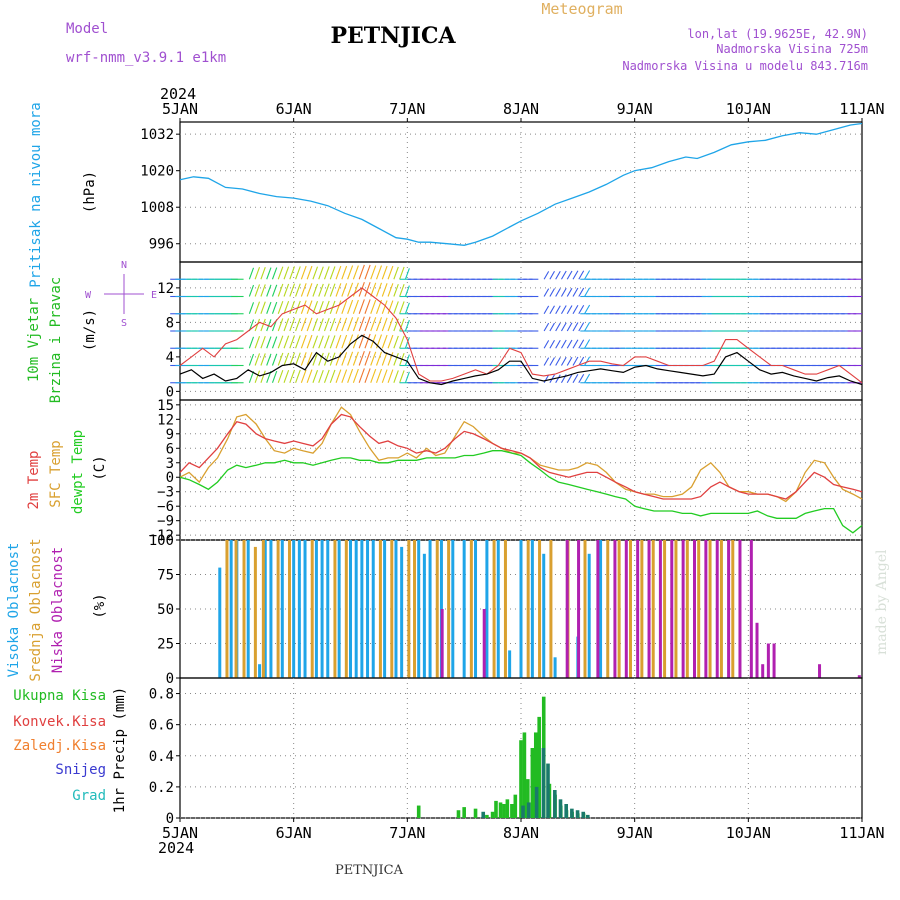 The image size is (900, 900). What do you see at coordinates (161, 536) in the screenshot?
I see `y-tick-label: −12` at bounding box center [161, 536].